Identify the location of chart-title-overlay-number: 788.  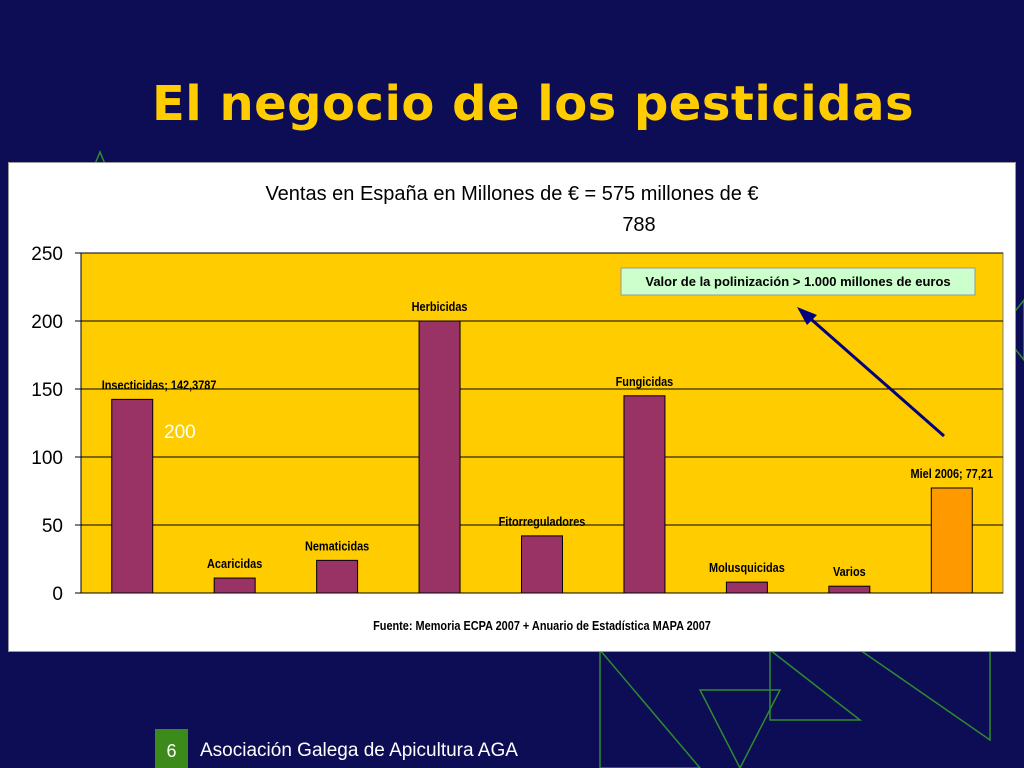
(638, 225).